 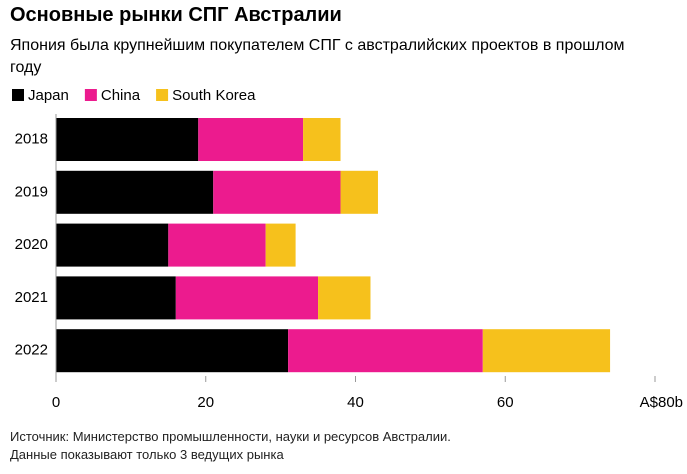 What do you see at coordinates (661, 402) in the screenshot?
I see `x-tick-label: A$80b` at bounding box center [661, 402].